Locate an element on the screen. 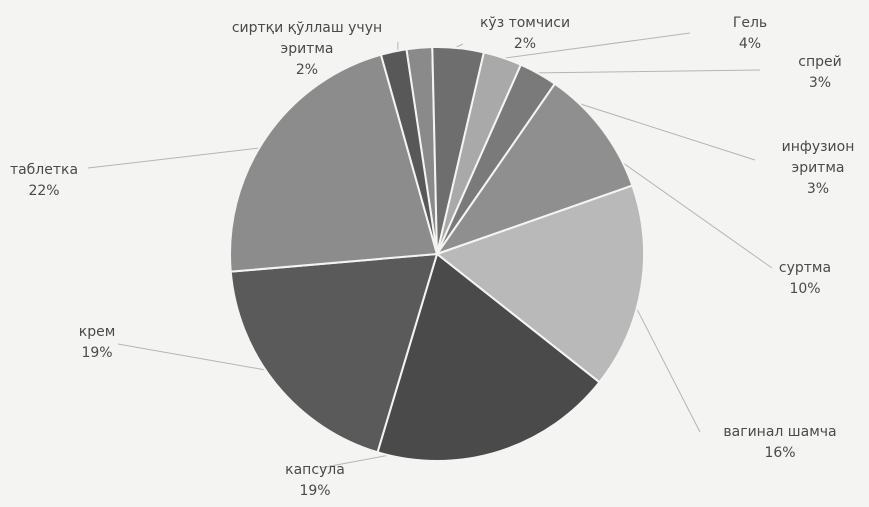 The height and width of the screenshot is (507, 869). slice-label-name: спрей is located at coordinates (820, 62).